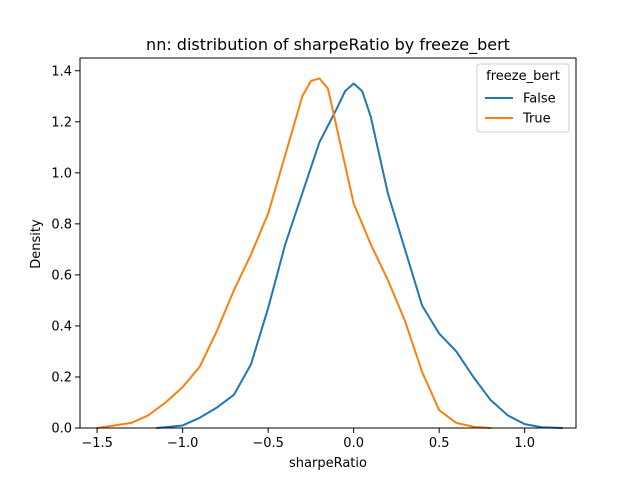 This screenshot has width=640, height=480. Describe the element at coordinates (61, 275) in the screenshot. I see `y-tick-label: 0.6` at that location.